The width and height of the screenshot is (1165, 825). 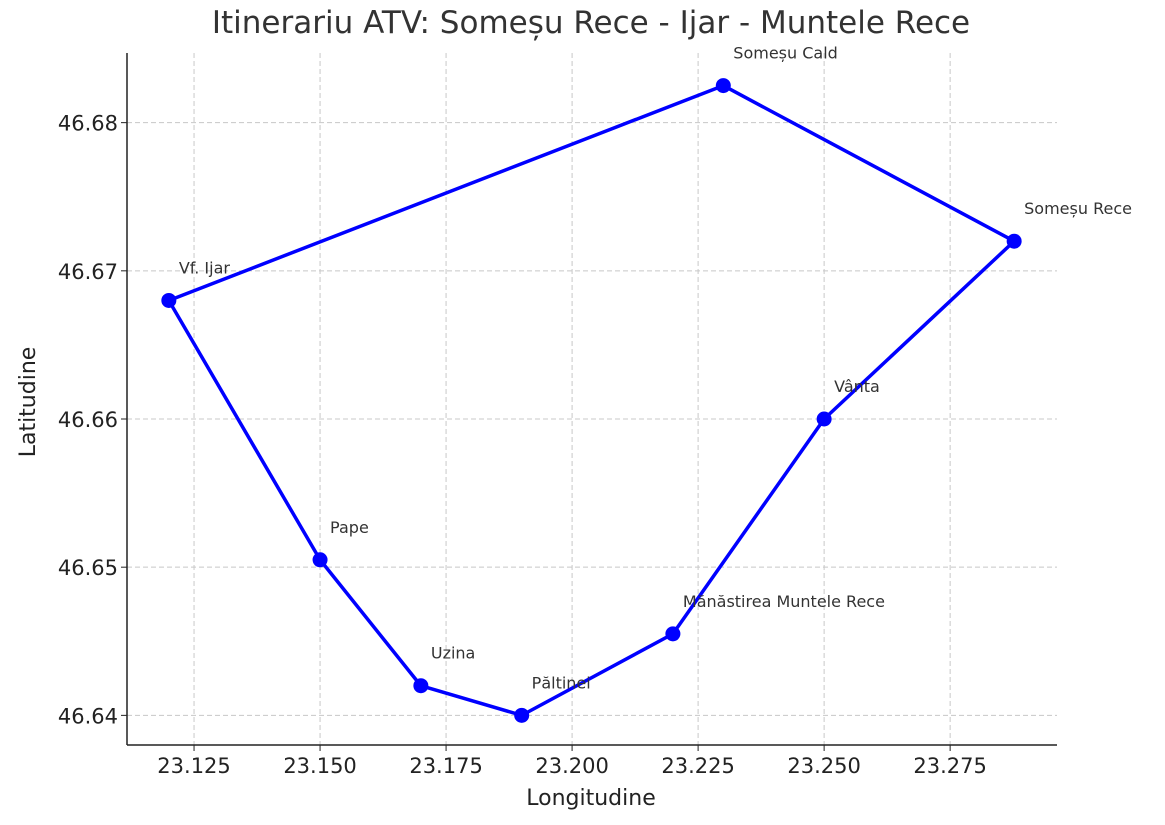 I want to click on point-label: Someșu Rece, so click(x=1078, y=208).